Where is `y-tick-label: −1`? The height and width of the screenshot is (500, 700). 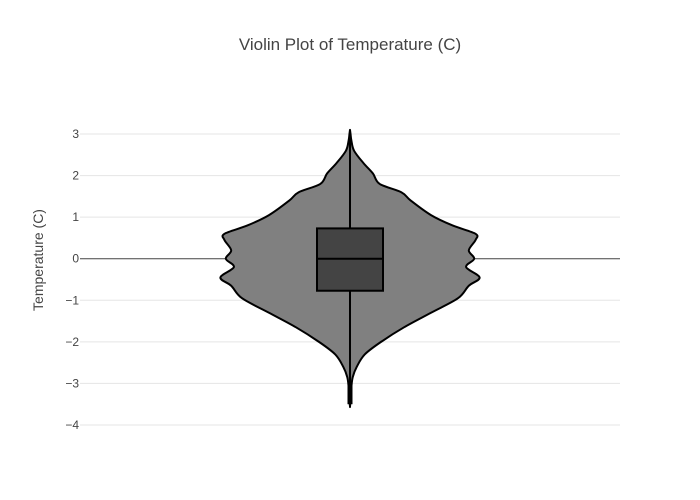
y-tick-label: −1 is located at coordinates (72, 300).